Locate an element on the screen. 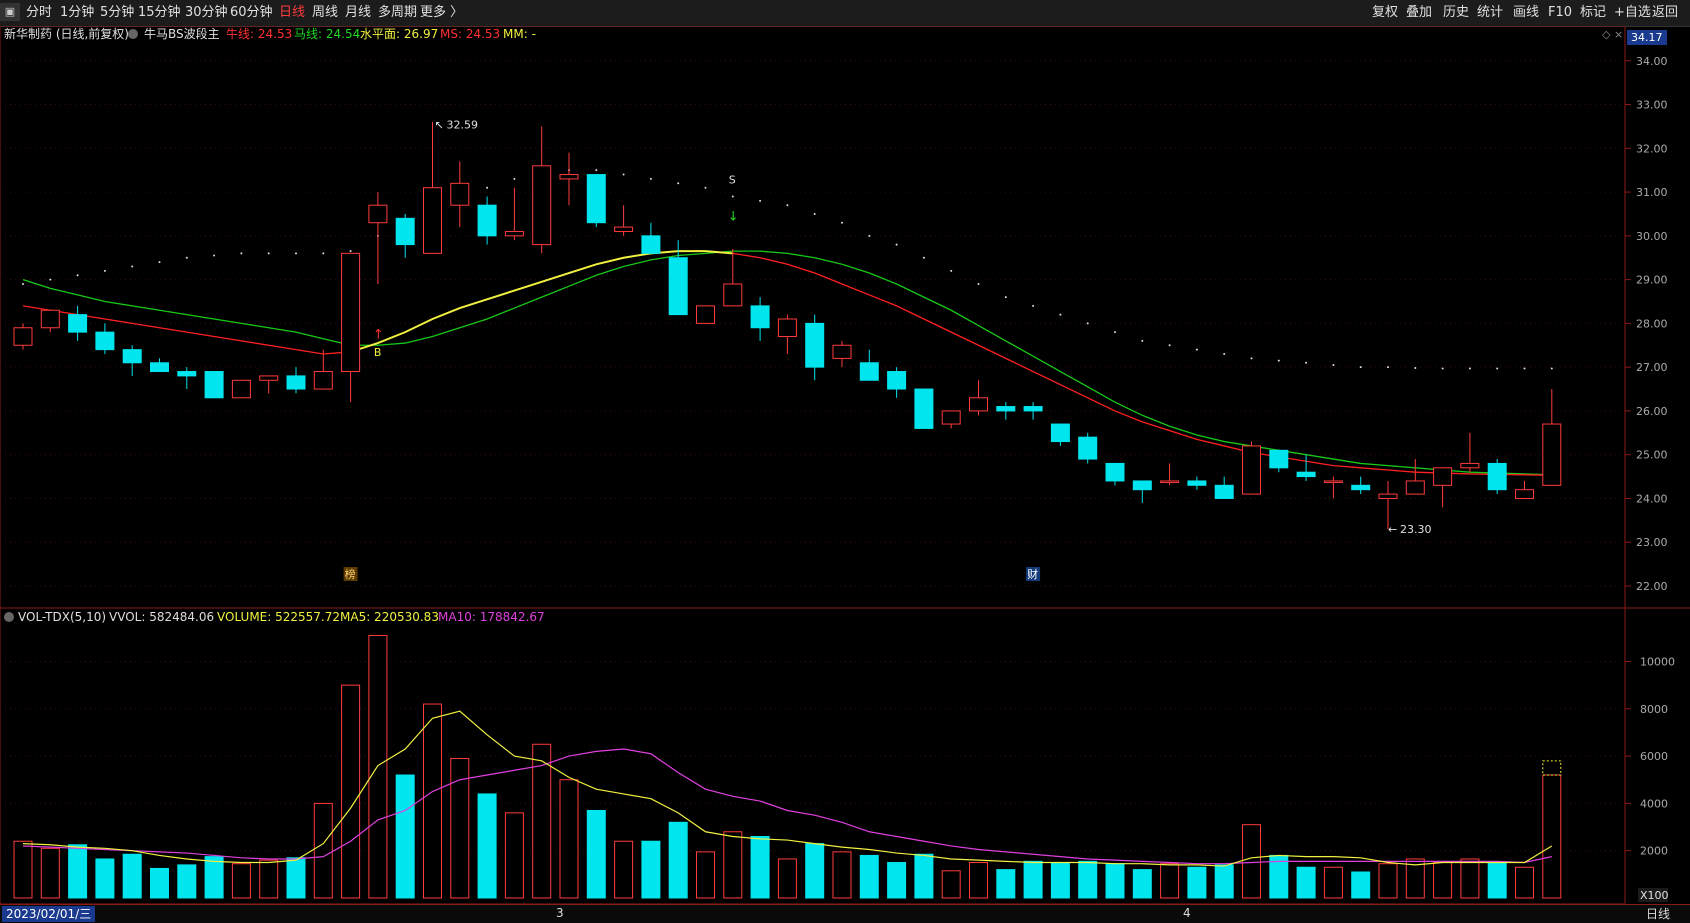  toolbar-button-8: 返回 is located at coordinates (1665, 12).